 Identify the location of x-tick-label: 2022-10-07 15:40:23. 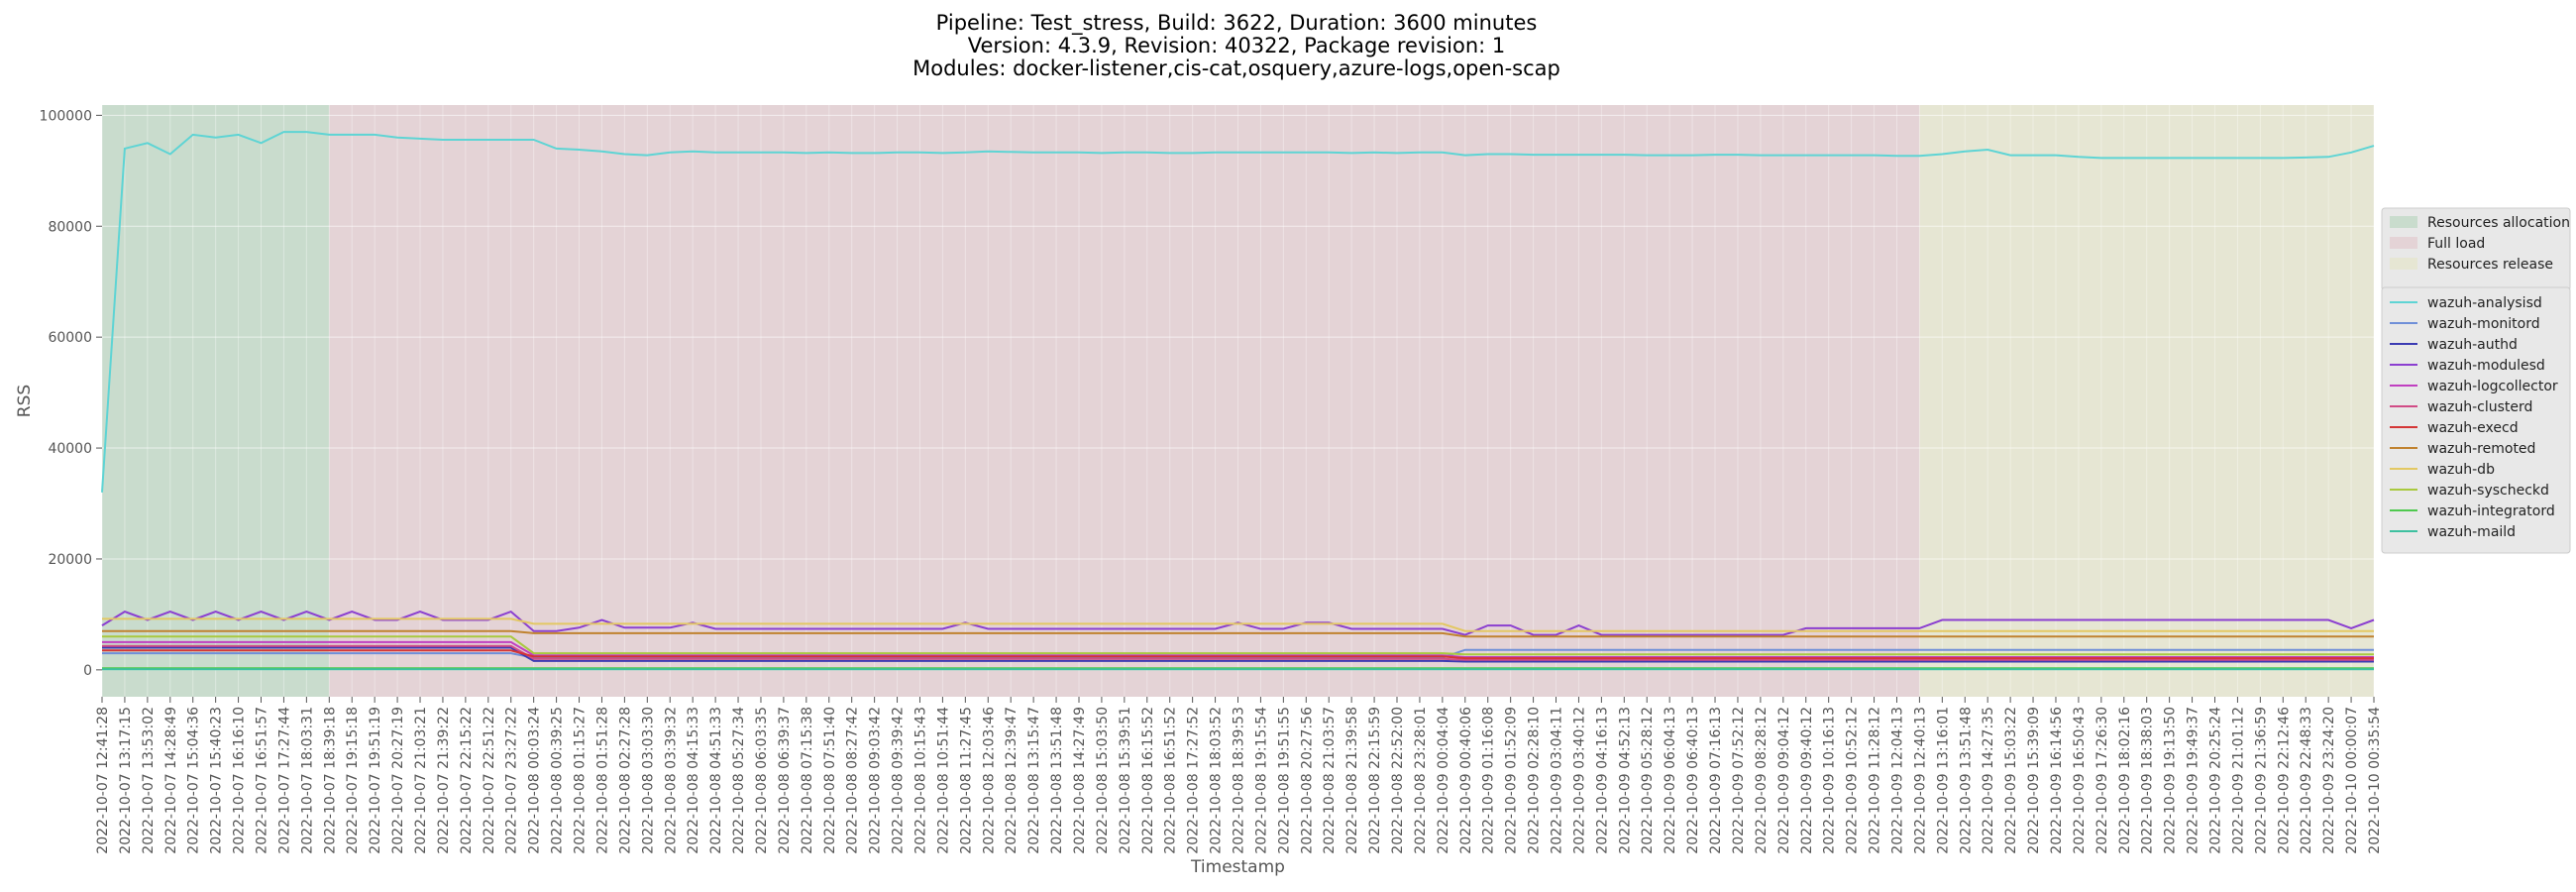
(217, 780).